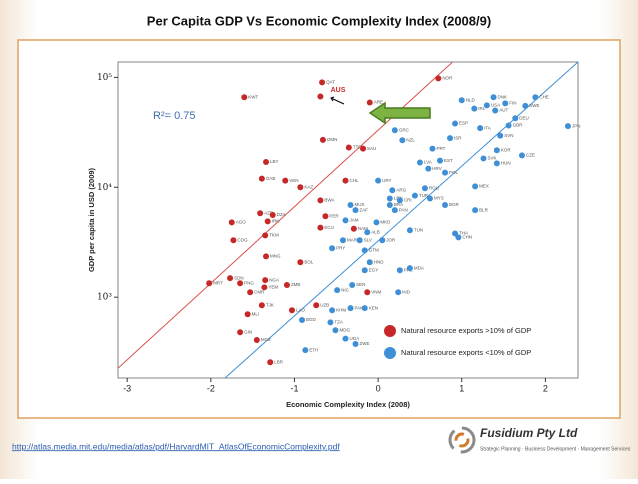  What do you see at coordinates (259, 291) in the screenshot?
I see `point-label: CMR` at bounding box center [259, 291].